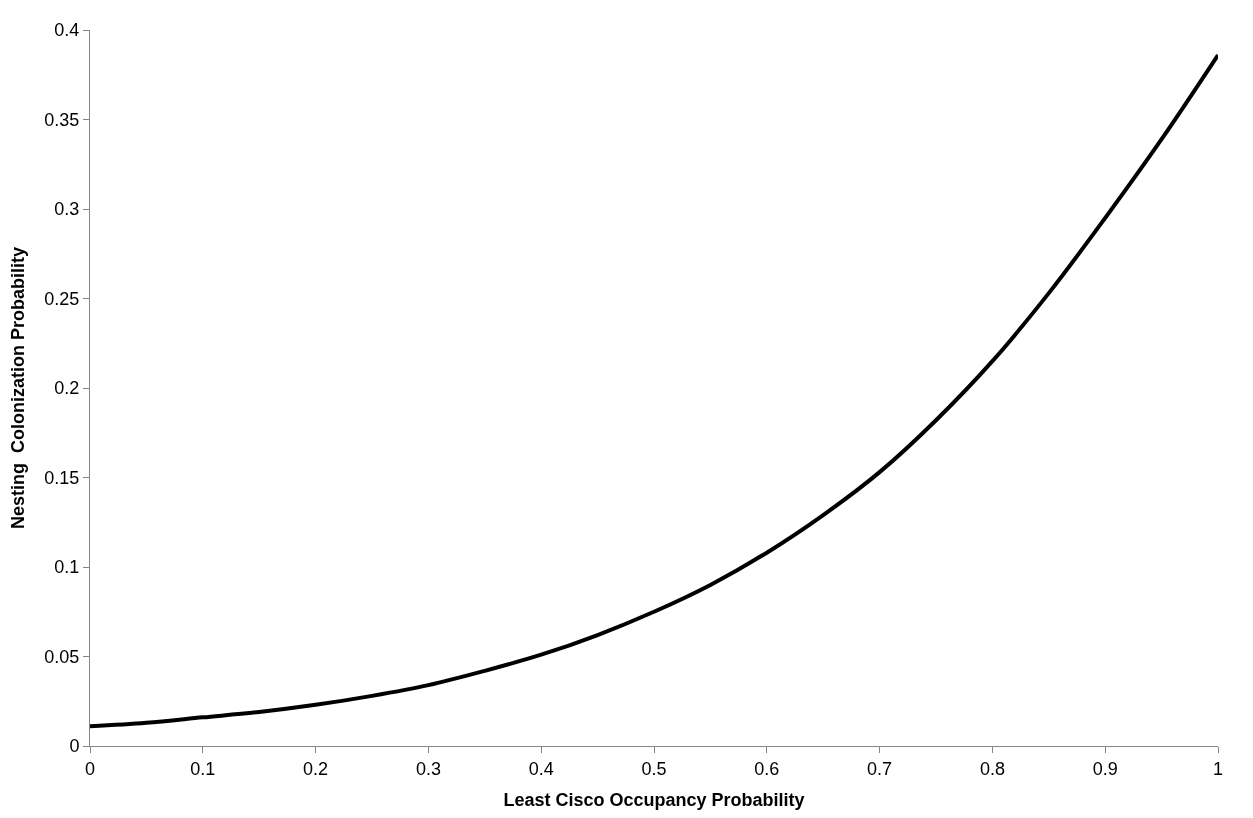  I want to click on x-tick-label: 0.6, so click(767, 768).